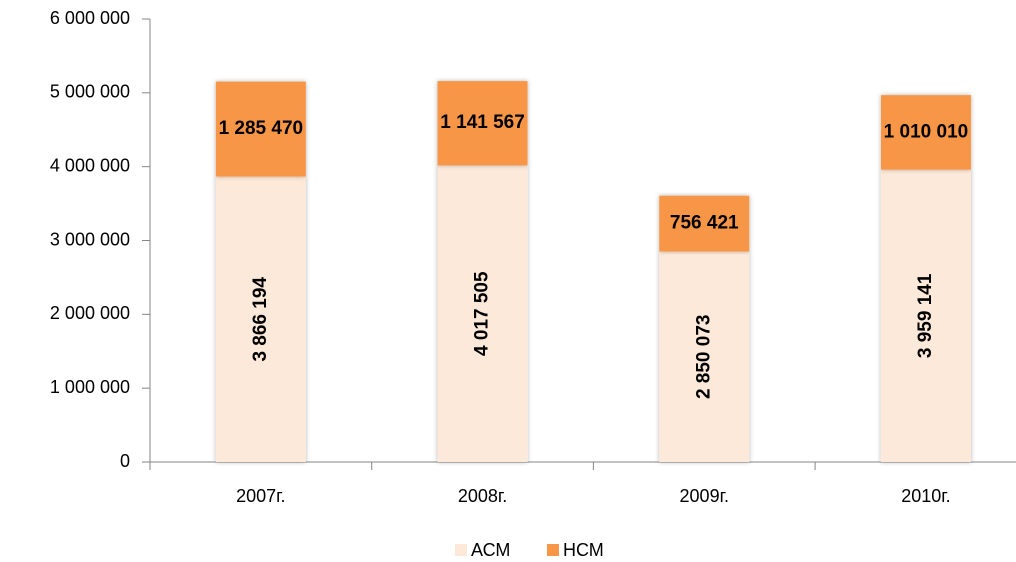 Image resolution: width=1016 pixels, height=562 pixels. I want to click on value-label: 3 866 194, so click(260, 319).